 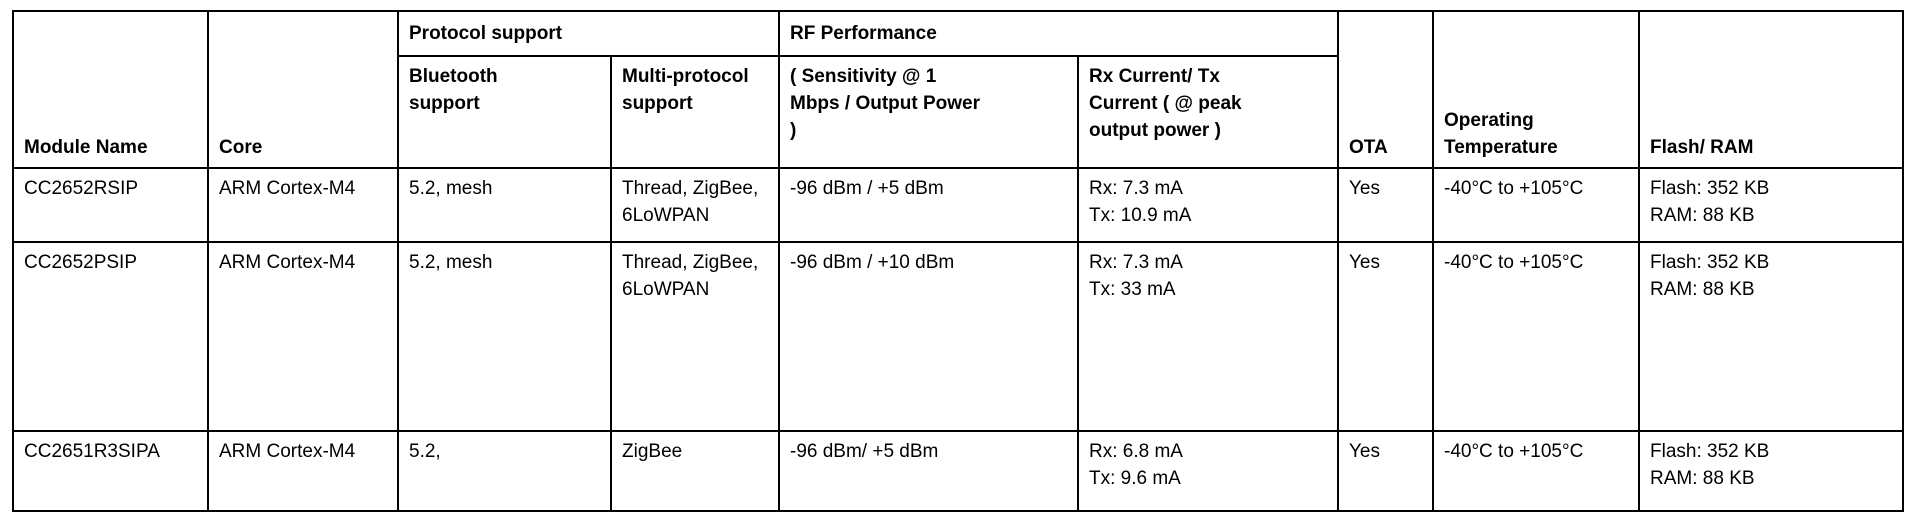 What do you see at coordinates (588, 33) in the screenshot?
I see `group-header-protocol-support: Protocol support` at bounding box center [588, 33].